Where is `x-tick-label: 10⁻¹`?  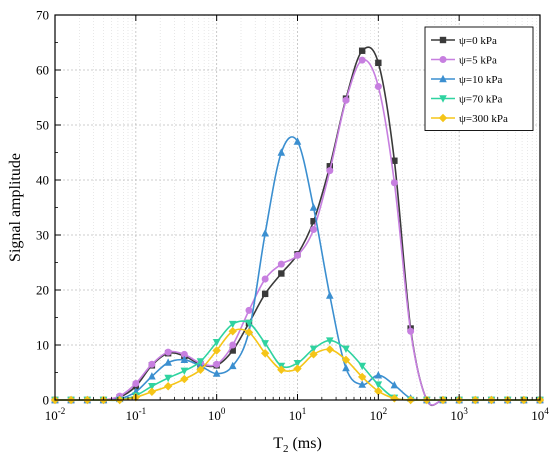
x-tick-label: 10⁻¹ is located at coordinates (136, 414).